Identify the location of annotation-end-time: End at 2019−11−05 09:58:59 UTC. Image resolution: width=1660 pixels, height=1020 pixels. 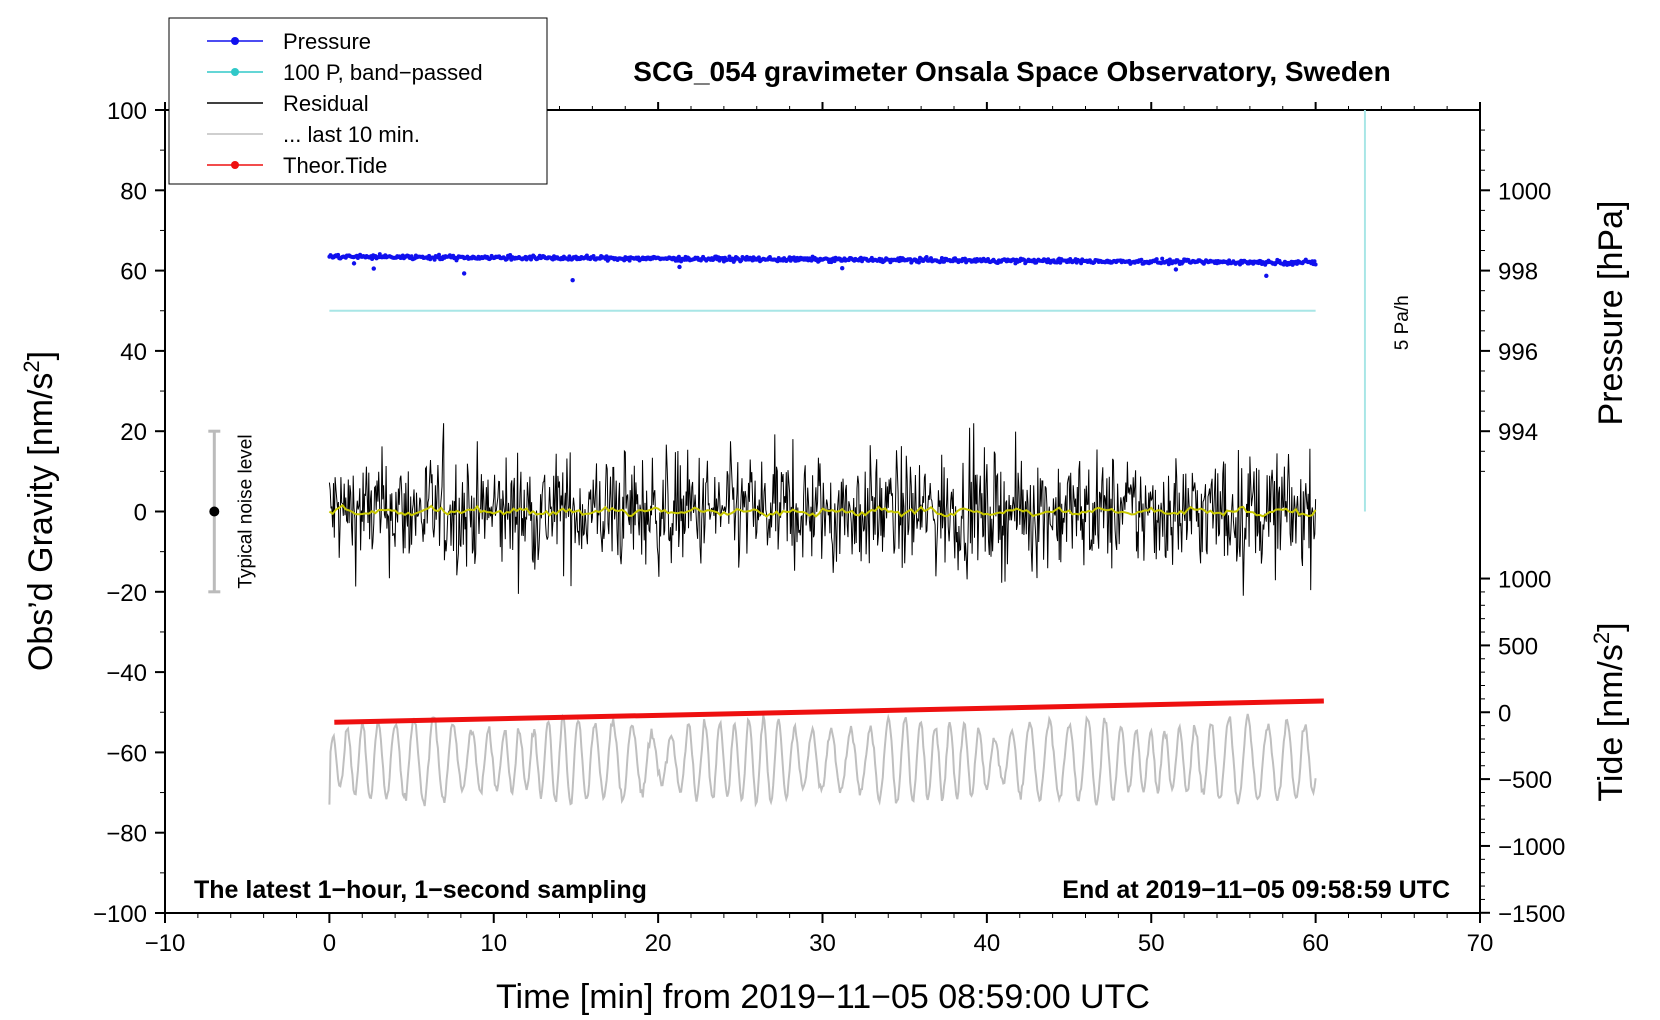
(1256, 890).